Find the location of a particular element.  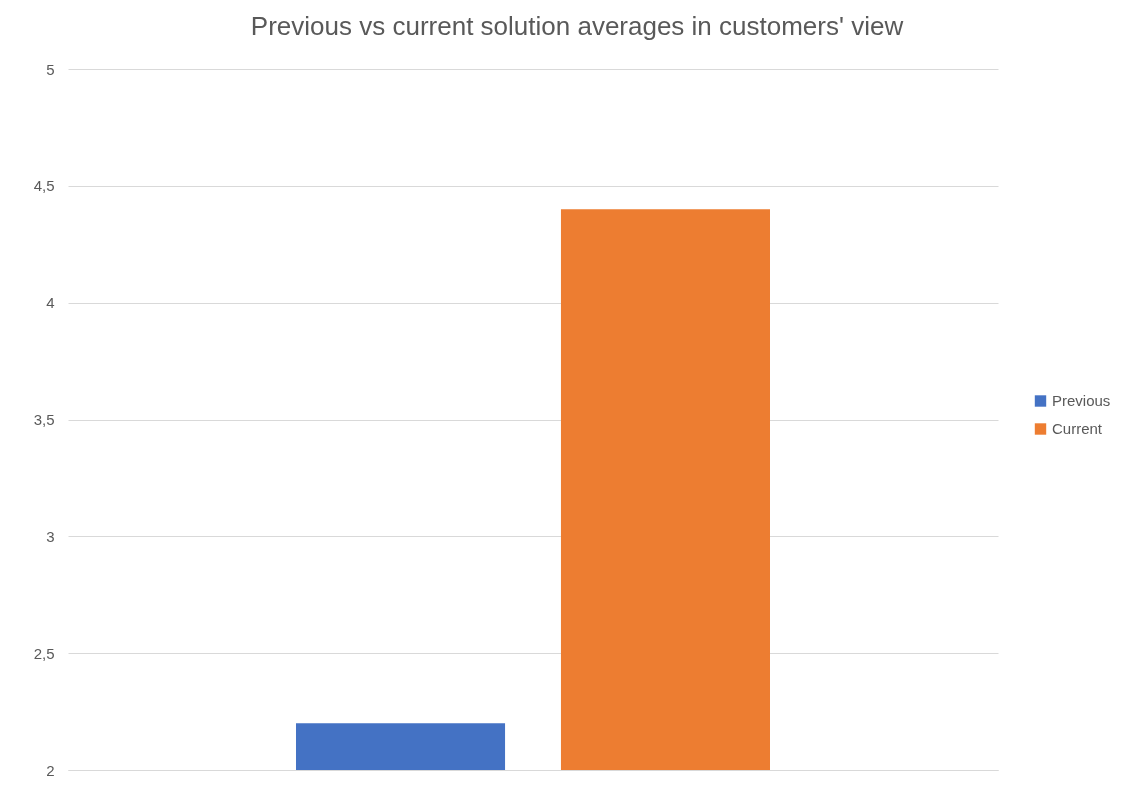

y-tick-label: 4,5 is located at coordinates (44, 186).